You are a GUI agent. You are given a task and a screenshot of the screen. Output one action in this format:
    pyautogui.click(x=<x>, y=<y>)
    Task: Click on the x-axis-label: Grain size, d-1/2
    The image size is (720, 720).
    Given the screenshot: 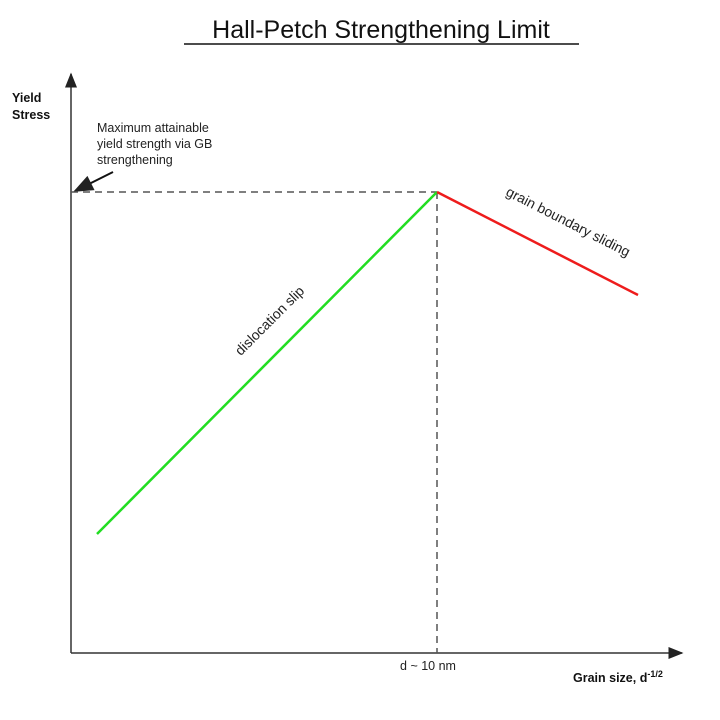 What is the action you would take?
    pyautogui.click(x=618, y=677)
    